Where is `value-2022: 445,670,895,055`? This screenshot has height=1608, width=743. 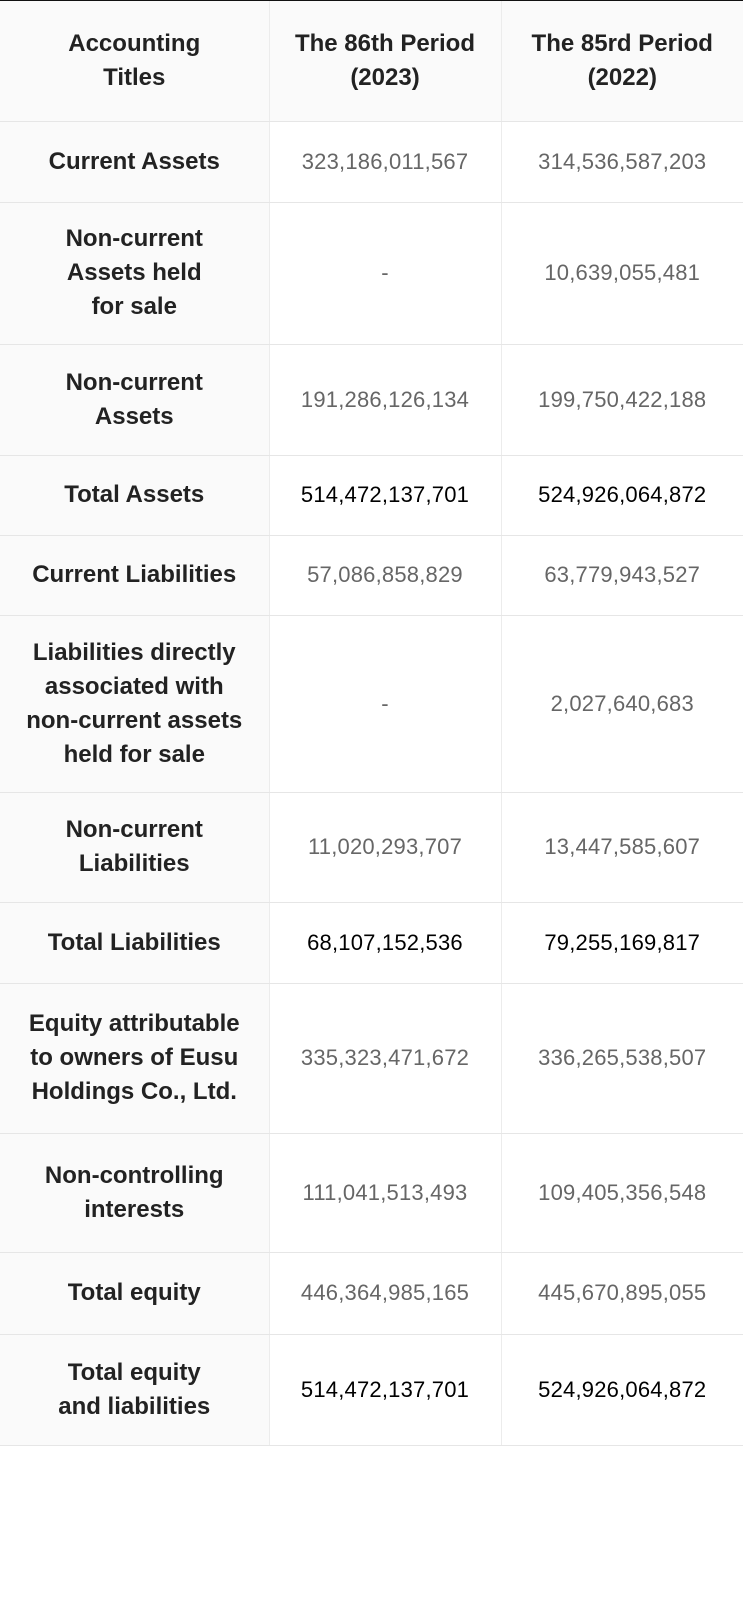 value-2022: 445,670,895,055 is located at coordinates (621, 1293).